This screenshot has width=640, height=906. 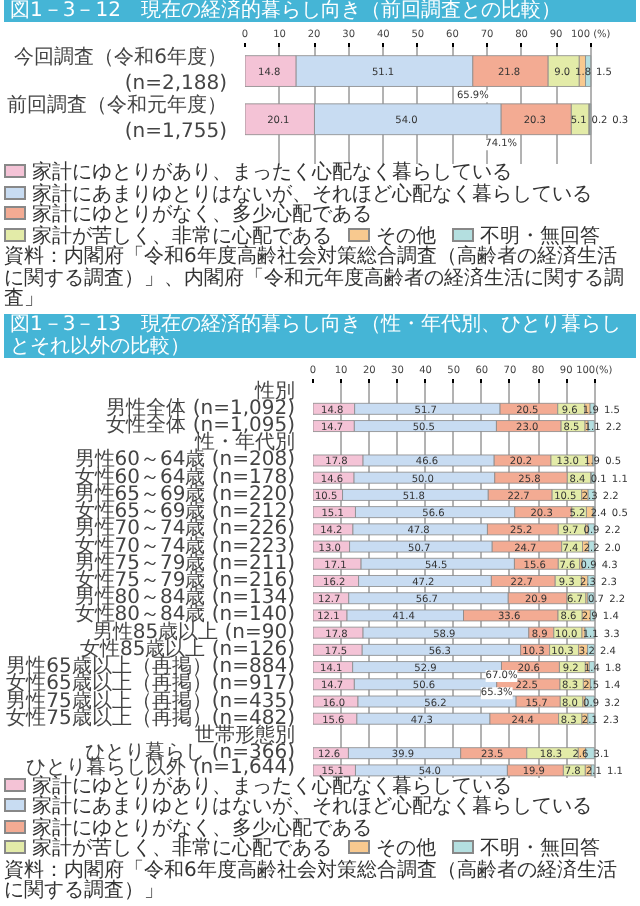 What do you see at coordinates (201, 424) in the screenshot?
I see `y-tick-label: 女性全体 (n=1,095)` at bounding box center [201, 424].